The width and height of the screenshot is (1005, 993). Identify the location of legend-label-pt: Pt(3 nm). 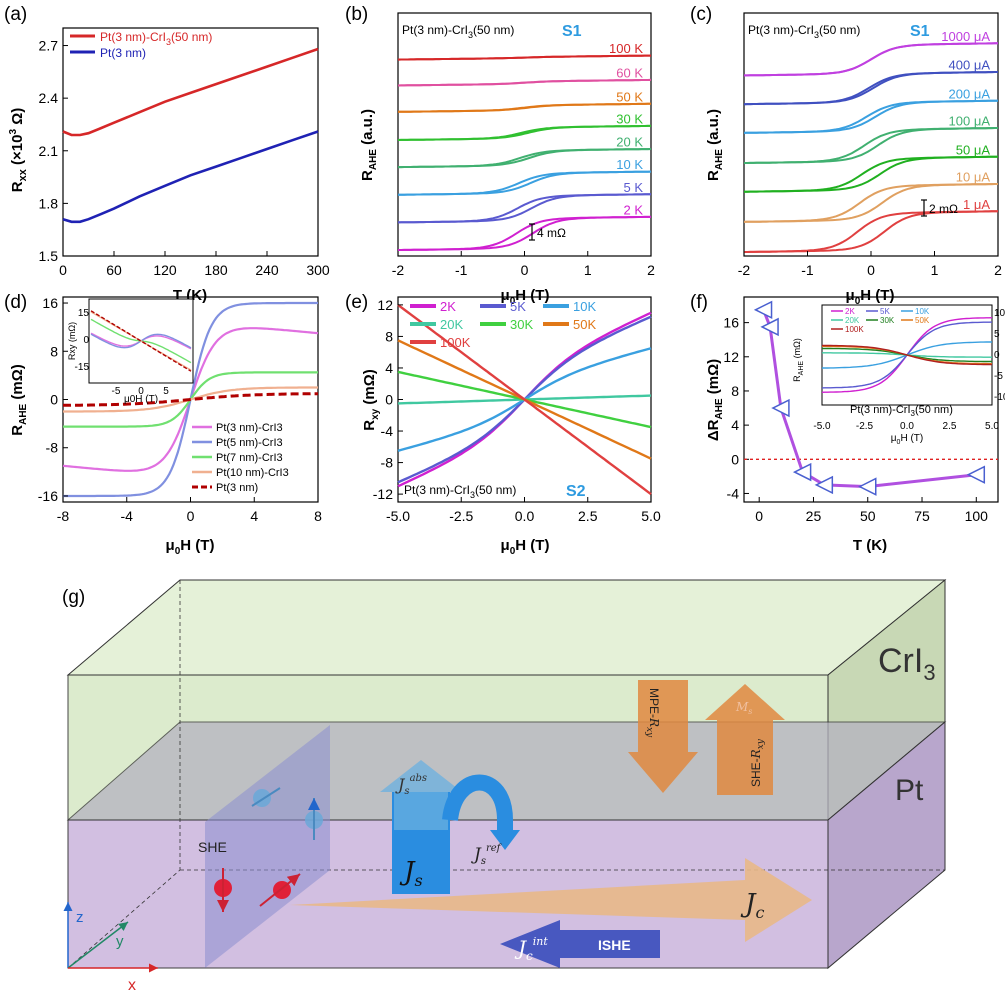
(123, 53).